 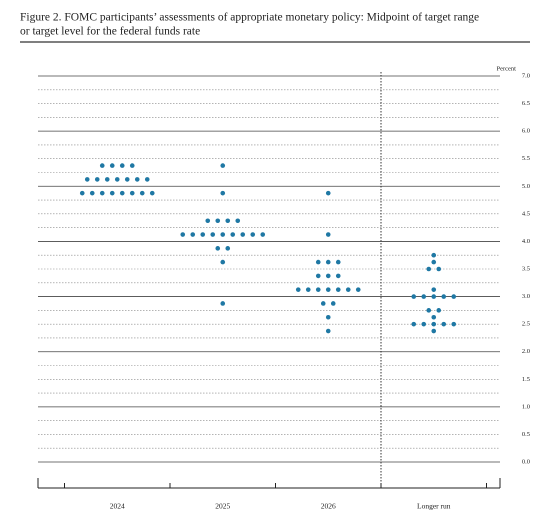 What do you see at coordinates (526, 186) in the screenshot?
I see `y-tick-label: 5.0` at bounding box center [526, 186].